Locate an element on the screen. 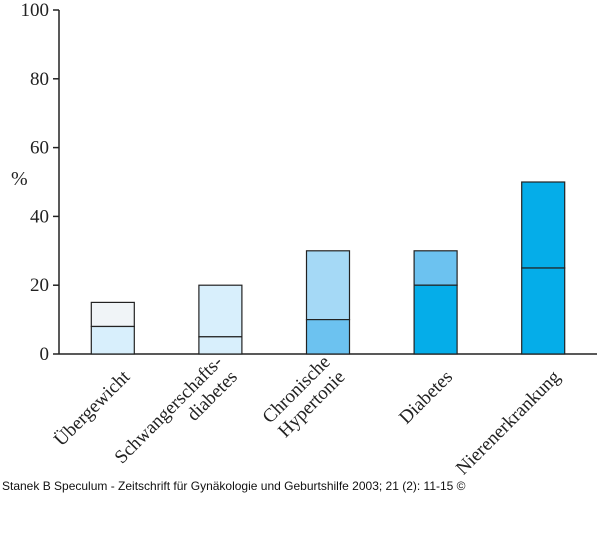 Image resolution: width=600 pixels, height=535 pixels. category-label: Übergewicht is located at coordinates (92, 408).